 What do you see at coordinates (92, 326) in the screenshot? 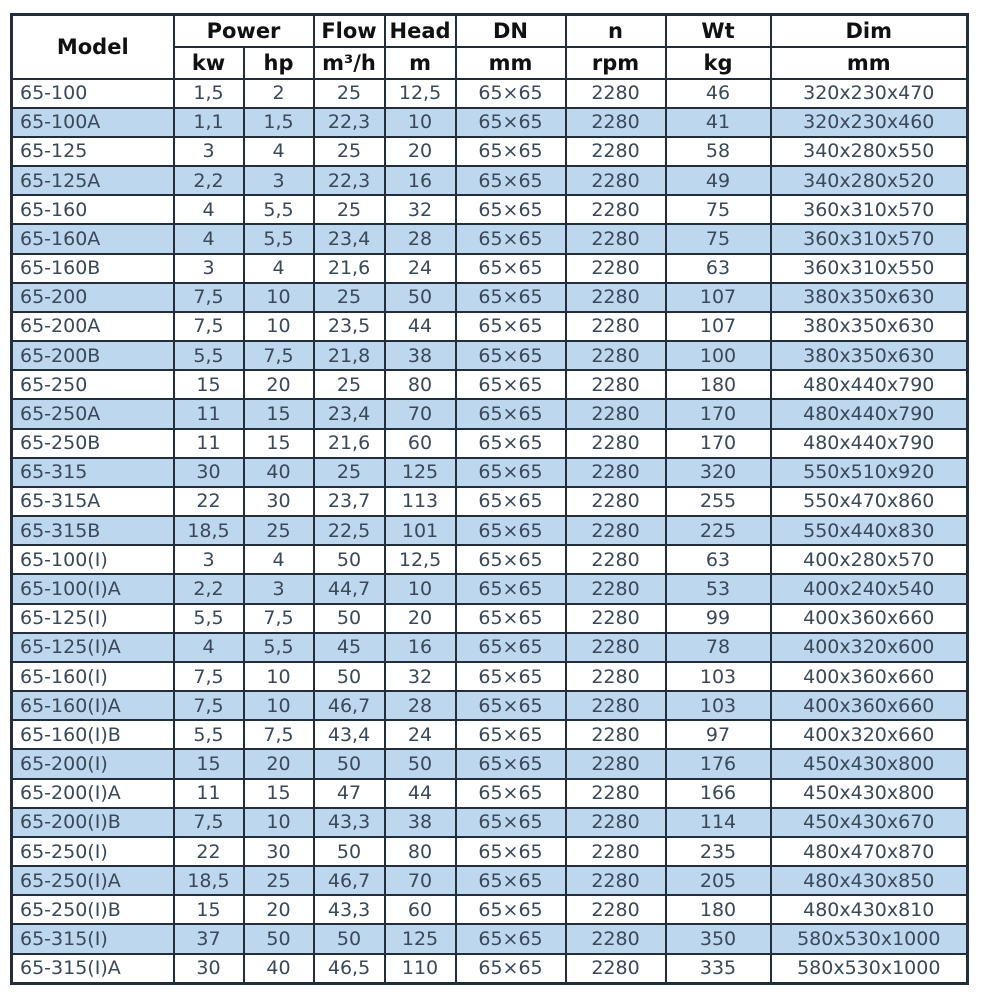
I see `cell-model: 65-200A` at bounding box center [92, 326].